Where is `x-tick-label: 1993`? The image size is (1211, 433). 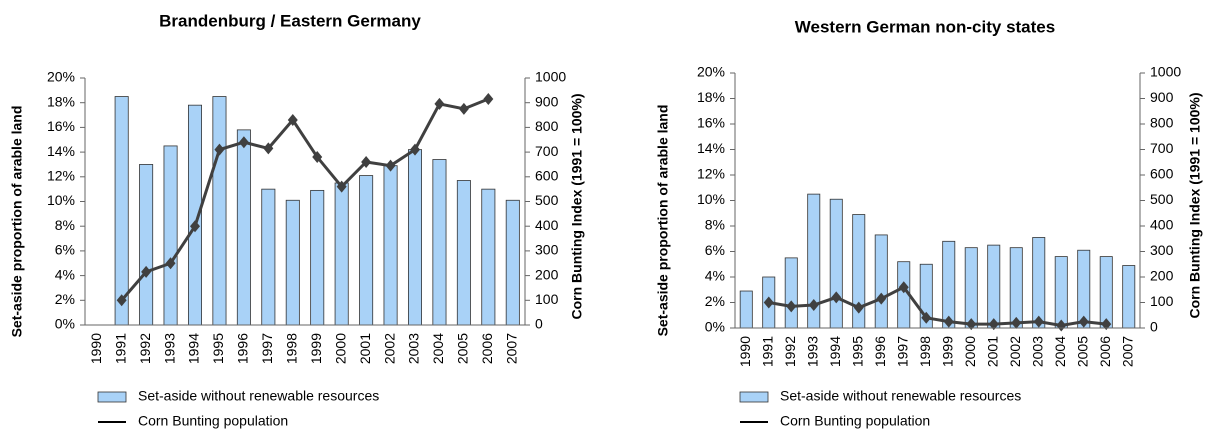
x-tick-label: 1993 is located at coordinates (169, 348).